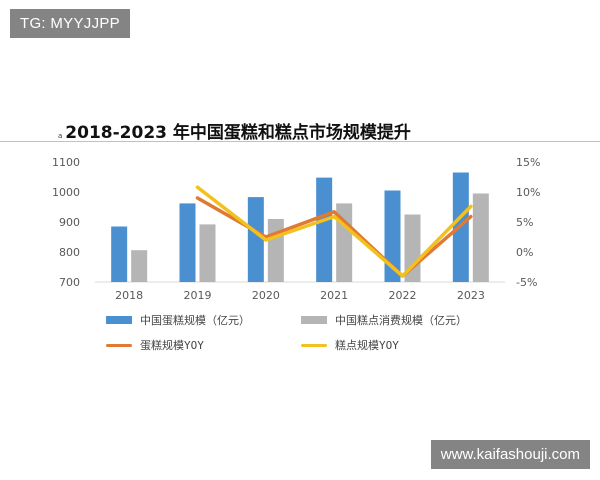 This screenshot has width=600, height=480. What do you see at coordinates (367, 345) in the screenshot?
I see `legend-label-pastry-yoy: 糕点规模YOY` at bounding box center [367, 345].